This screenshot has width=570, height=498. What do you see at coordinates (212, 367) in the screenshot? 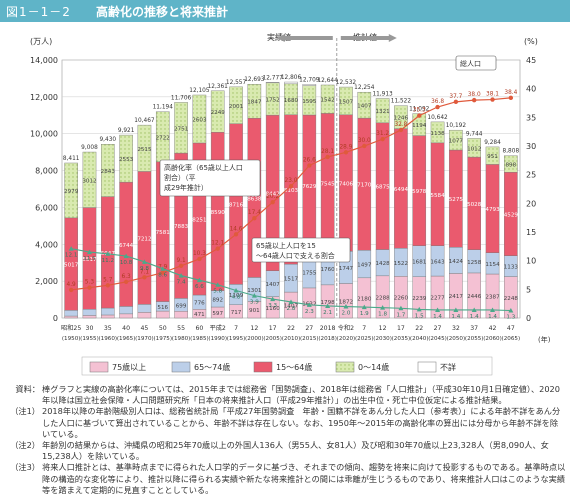
I see `legend-label: 65～74歳` at bounding box center [212, 367].